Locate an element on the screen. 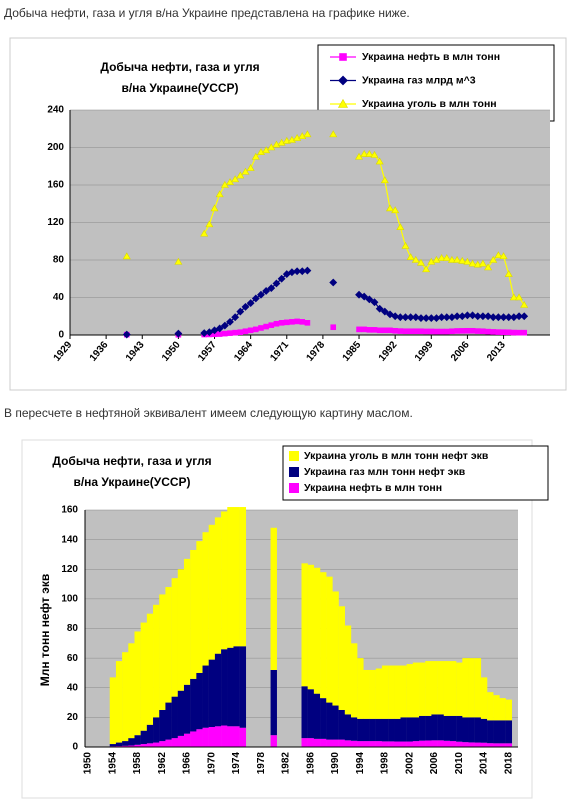 This screenshot has height=799, width=574. y-tick-label: 20 is located at coordinates (73, 717).